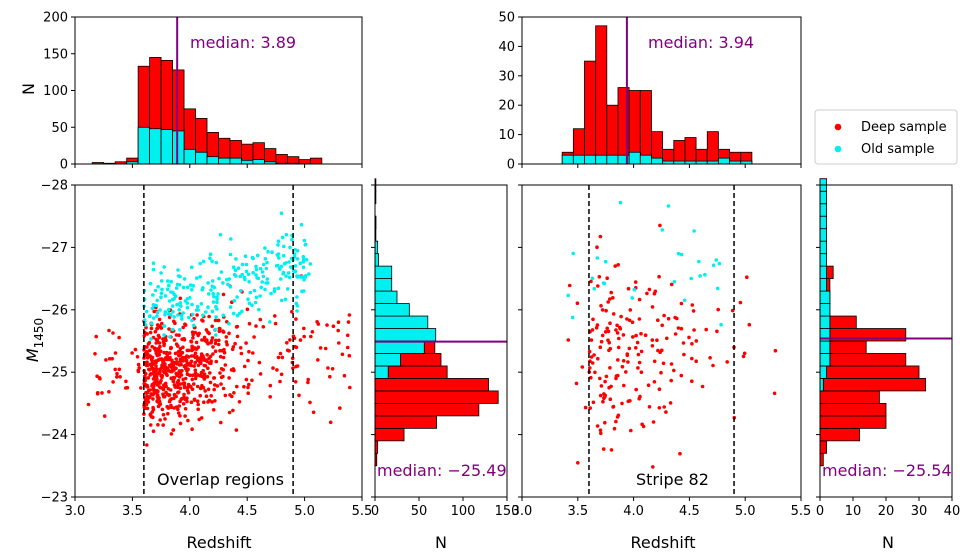 The height and width of the screenshot is (554, 977). Describe the element at coordinates (506, 76) in the screenshot. I see `stripe82-zhist-ytick-label: 30` at that location.